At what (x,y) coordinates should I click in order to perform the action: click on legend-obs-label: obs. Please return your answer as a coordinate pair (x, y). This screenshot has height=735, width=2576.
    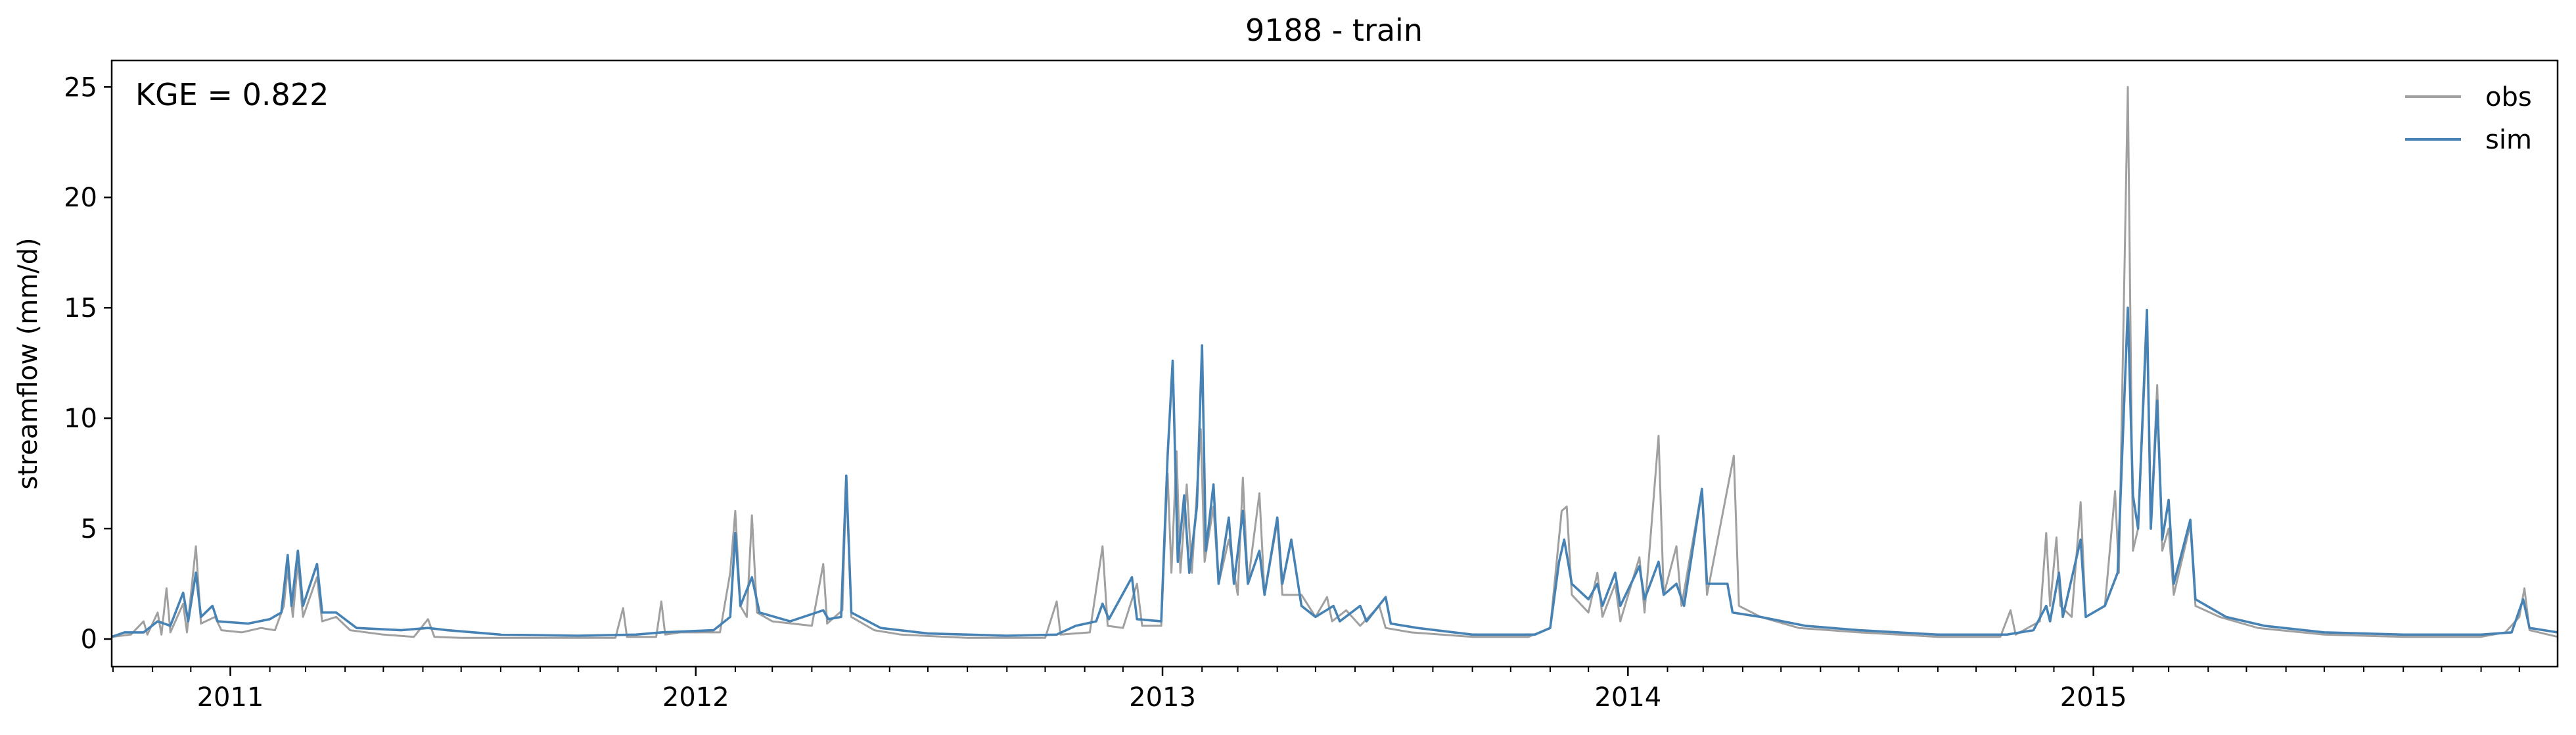
    Looking at the image, I should click on (2508, 97).